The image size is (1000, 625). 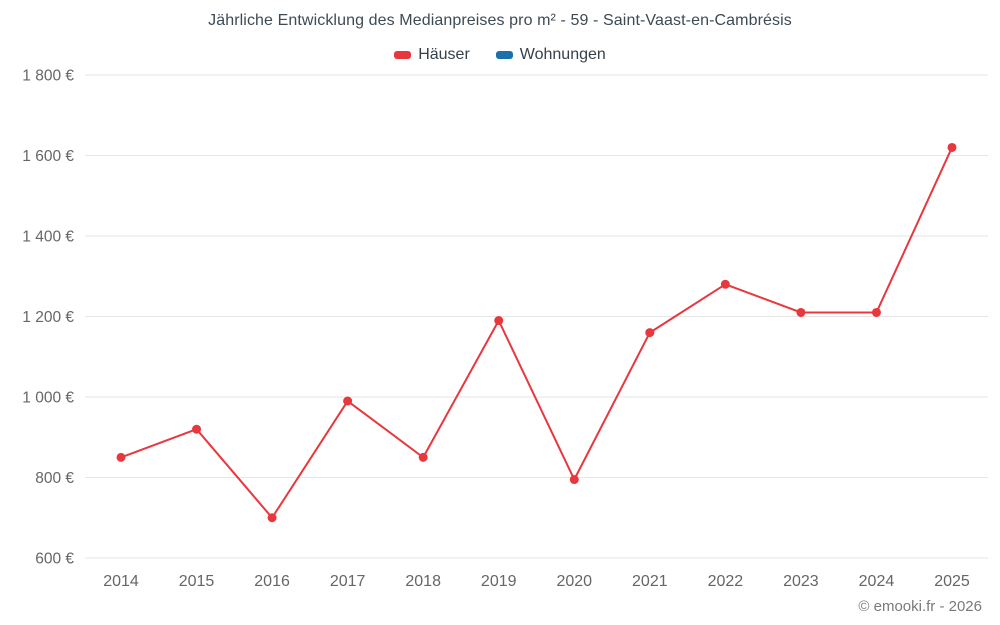 What do you see at coordinates (48, 237) in the screenshot?
I see `y-tick-label: 1 400 €` at bounding box center [48, 237].